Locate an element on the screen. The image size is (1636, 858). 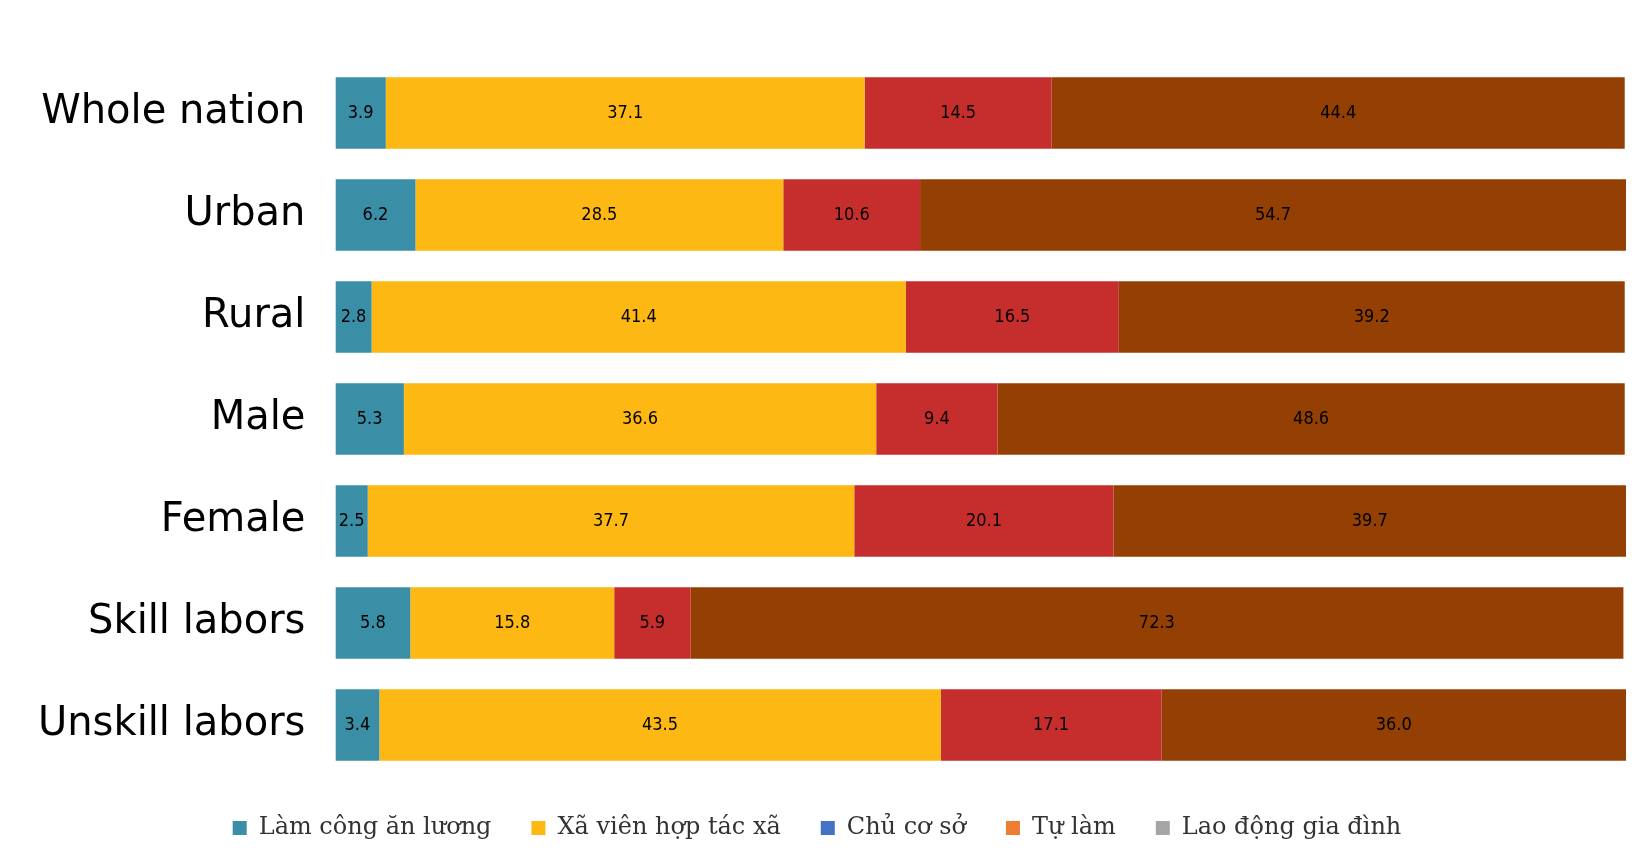
data-label: 16.5 is located at coordinates (1012, 315).